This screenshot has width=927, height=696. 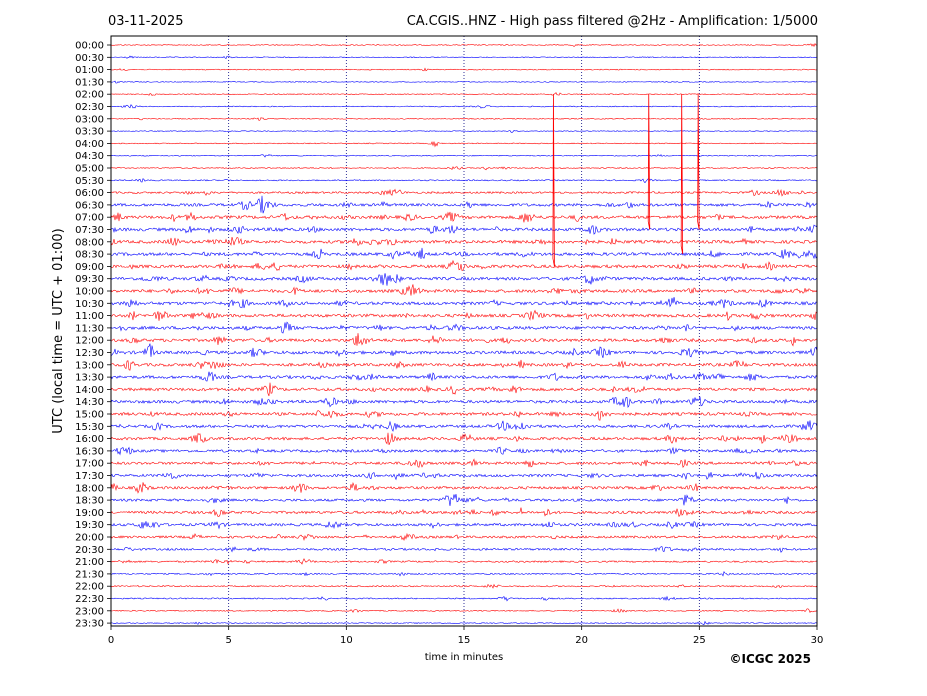 I want to click on x-tick-label: 20, so click(x=581, y=640).